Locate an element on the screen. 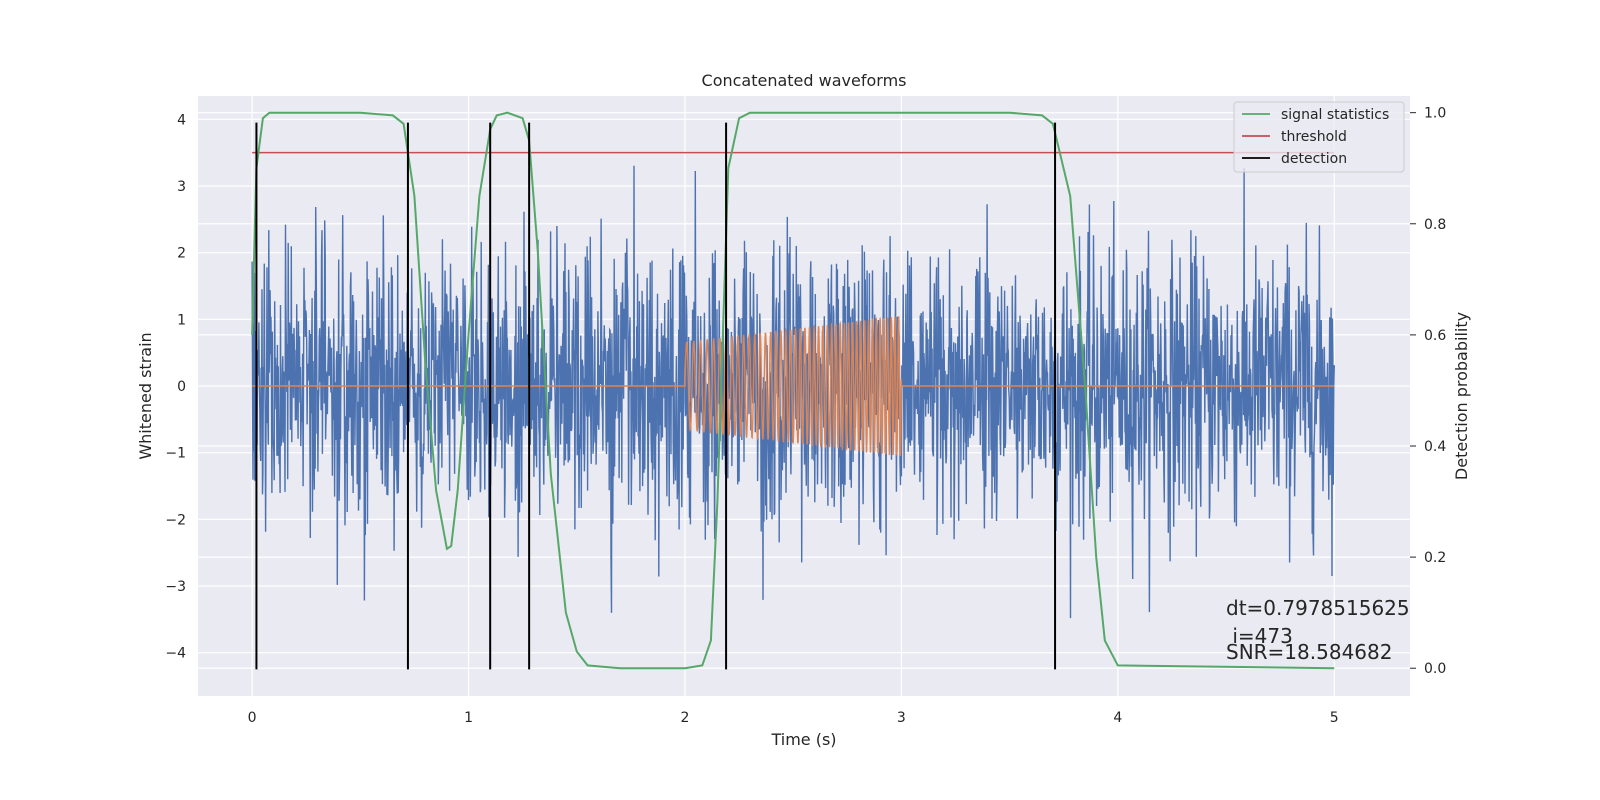  y2-tick-label-4: 0.8 is located at coordinates (1435, 225).